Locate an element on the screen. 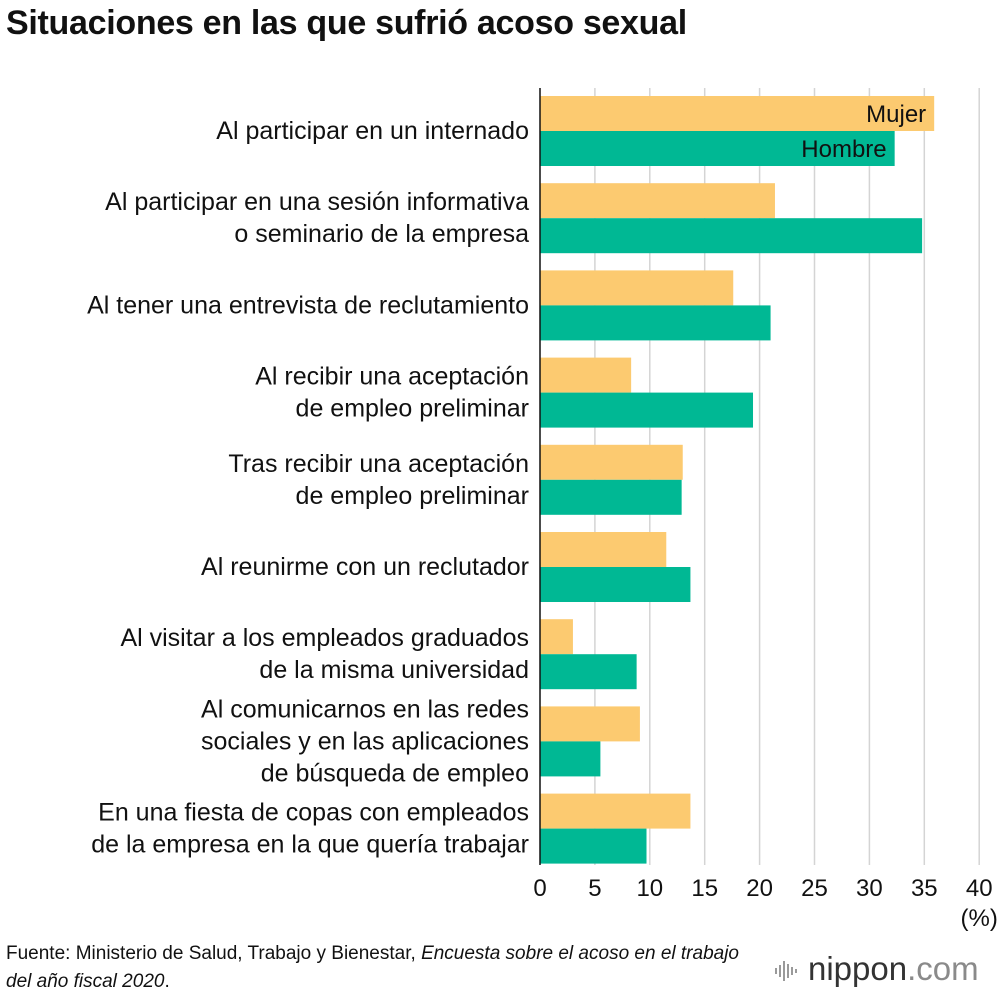 The image size is (1000, 1000). x-tick-label: 30 is located at coordinates (869, 888).